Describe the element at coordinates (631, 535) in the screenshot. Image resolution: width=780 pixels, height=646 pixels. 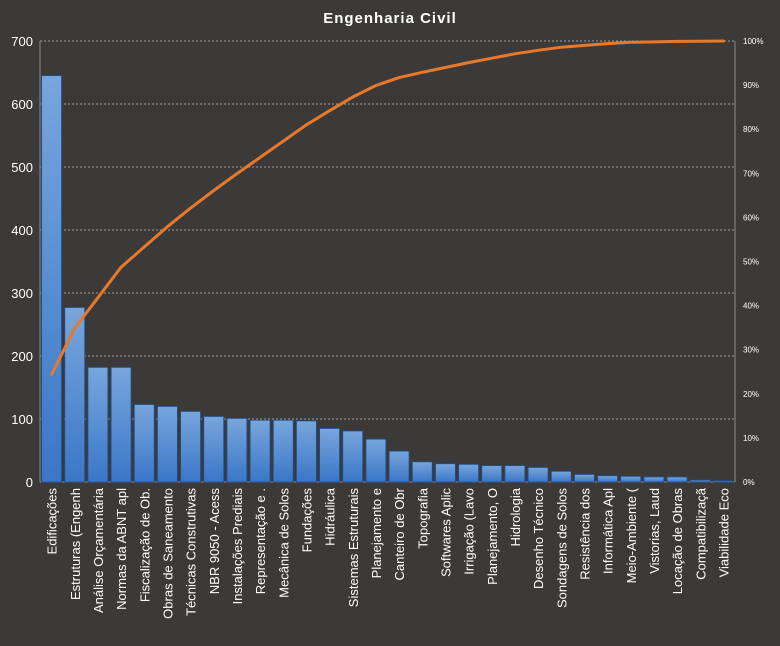
I see `x-axis-category-label: Meio-Ambiente (` at that location.